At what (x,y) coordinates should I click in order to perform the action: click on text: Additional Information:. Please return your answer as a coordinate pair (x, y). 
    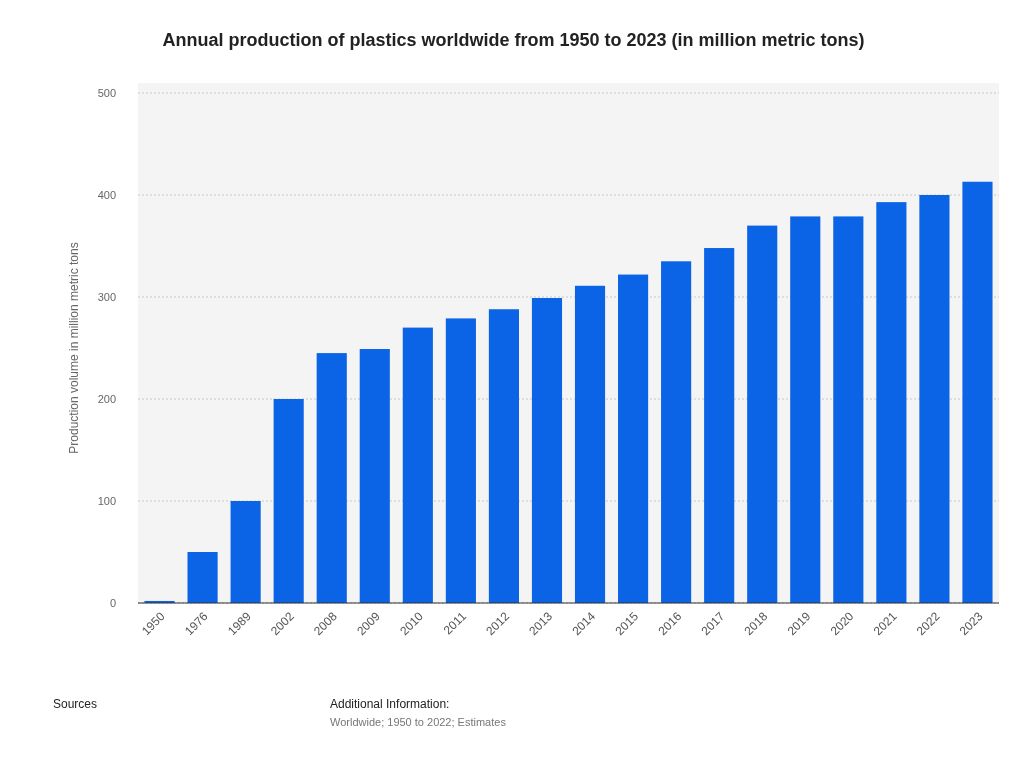
    Looking at the image, I should click on (390, 704).